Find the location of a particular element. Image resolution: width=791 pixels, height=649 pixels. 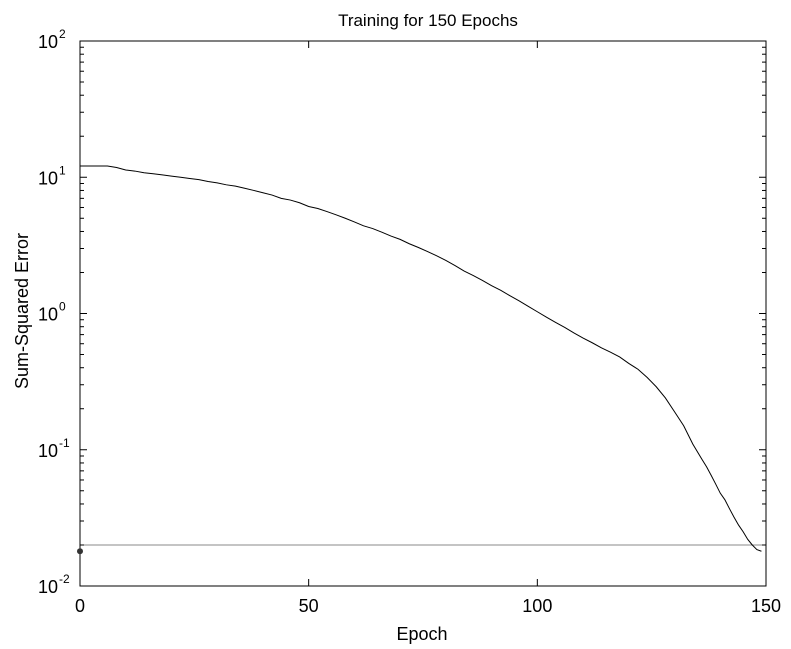

x-tick-label: 0 is located at coordinates (80, 606).